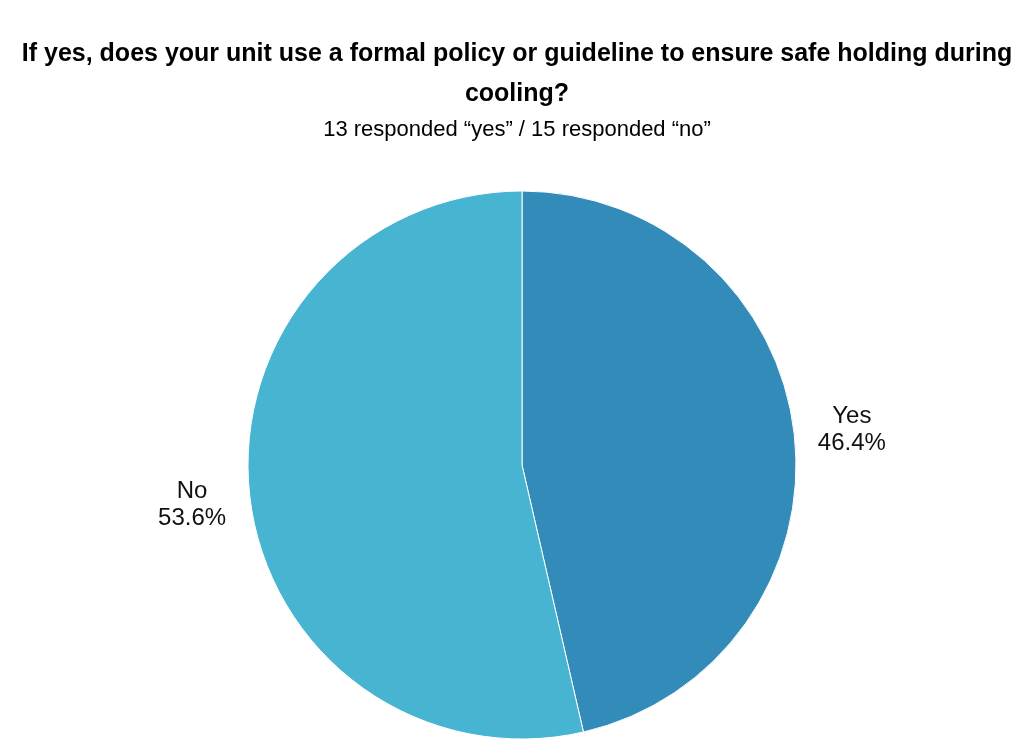  I want to click on slice-label: Yes, so click(852, 414).